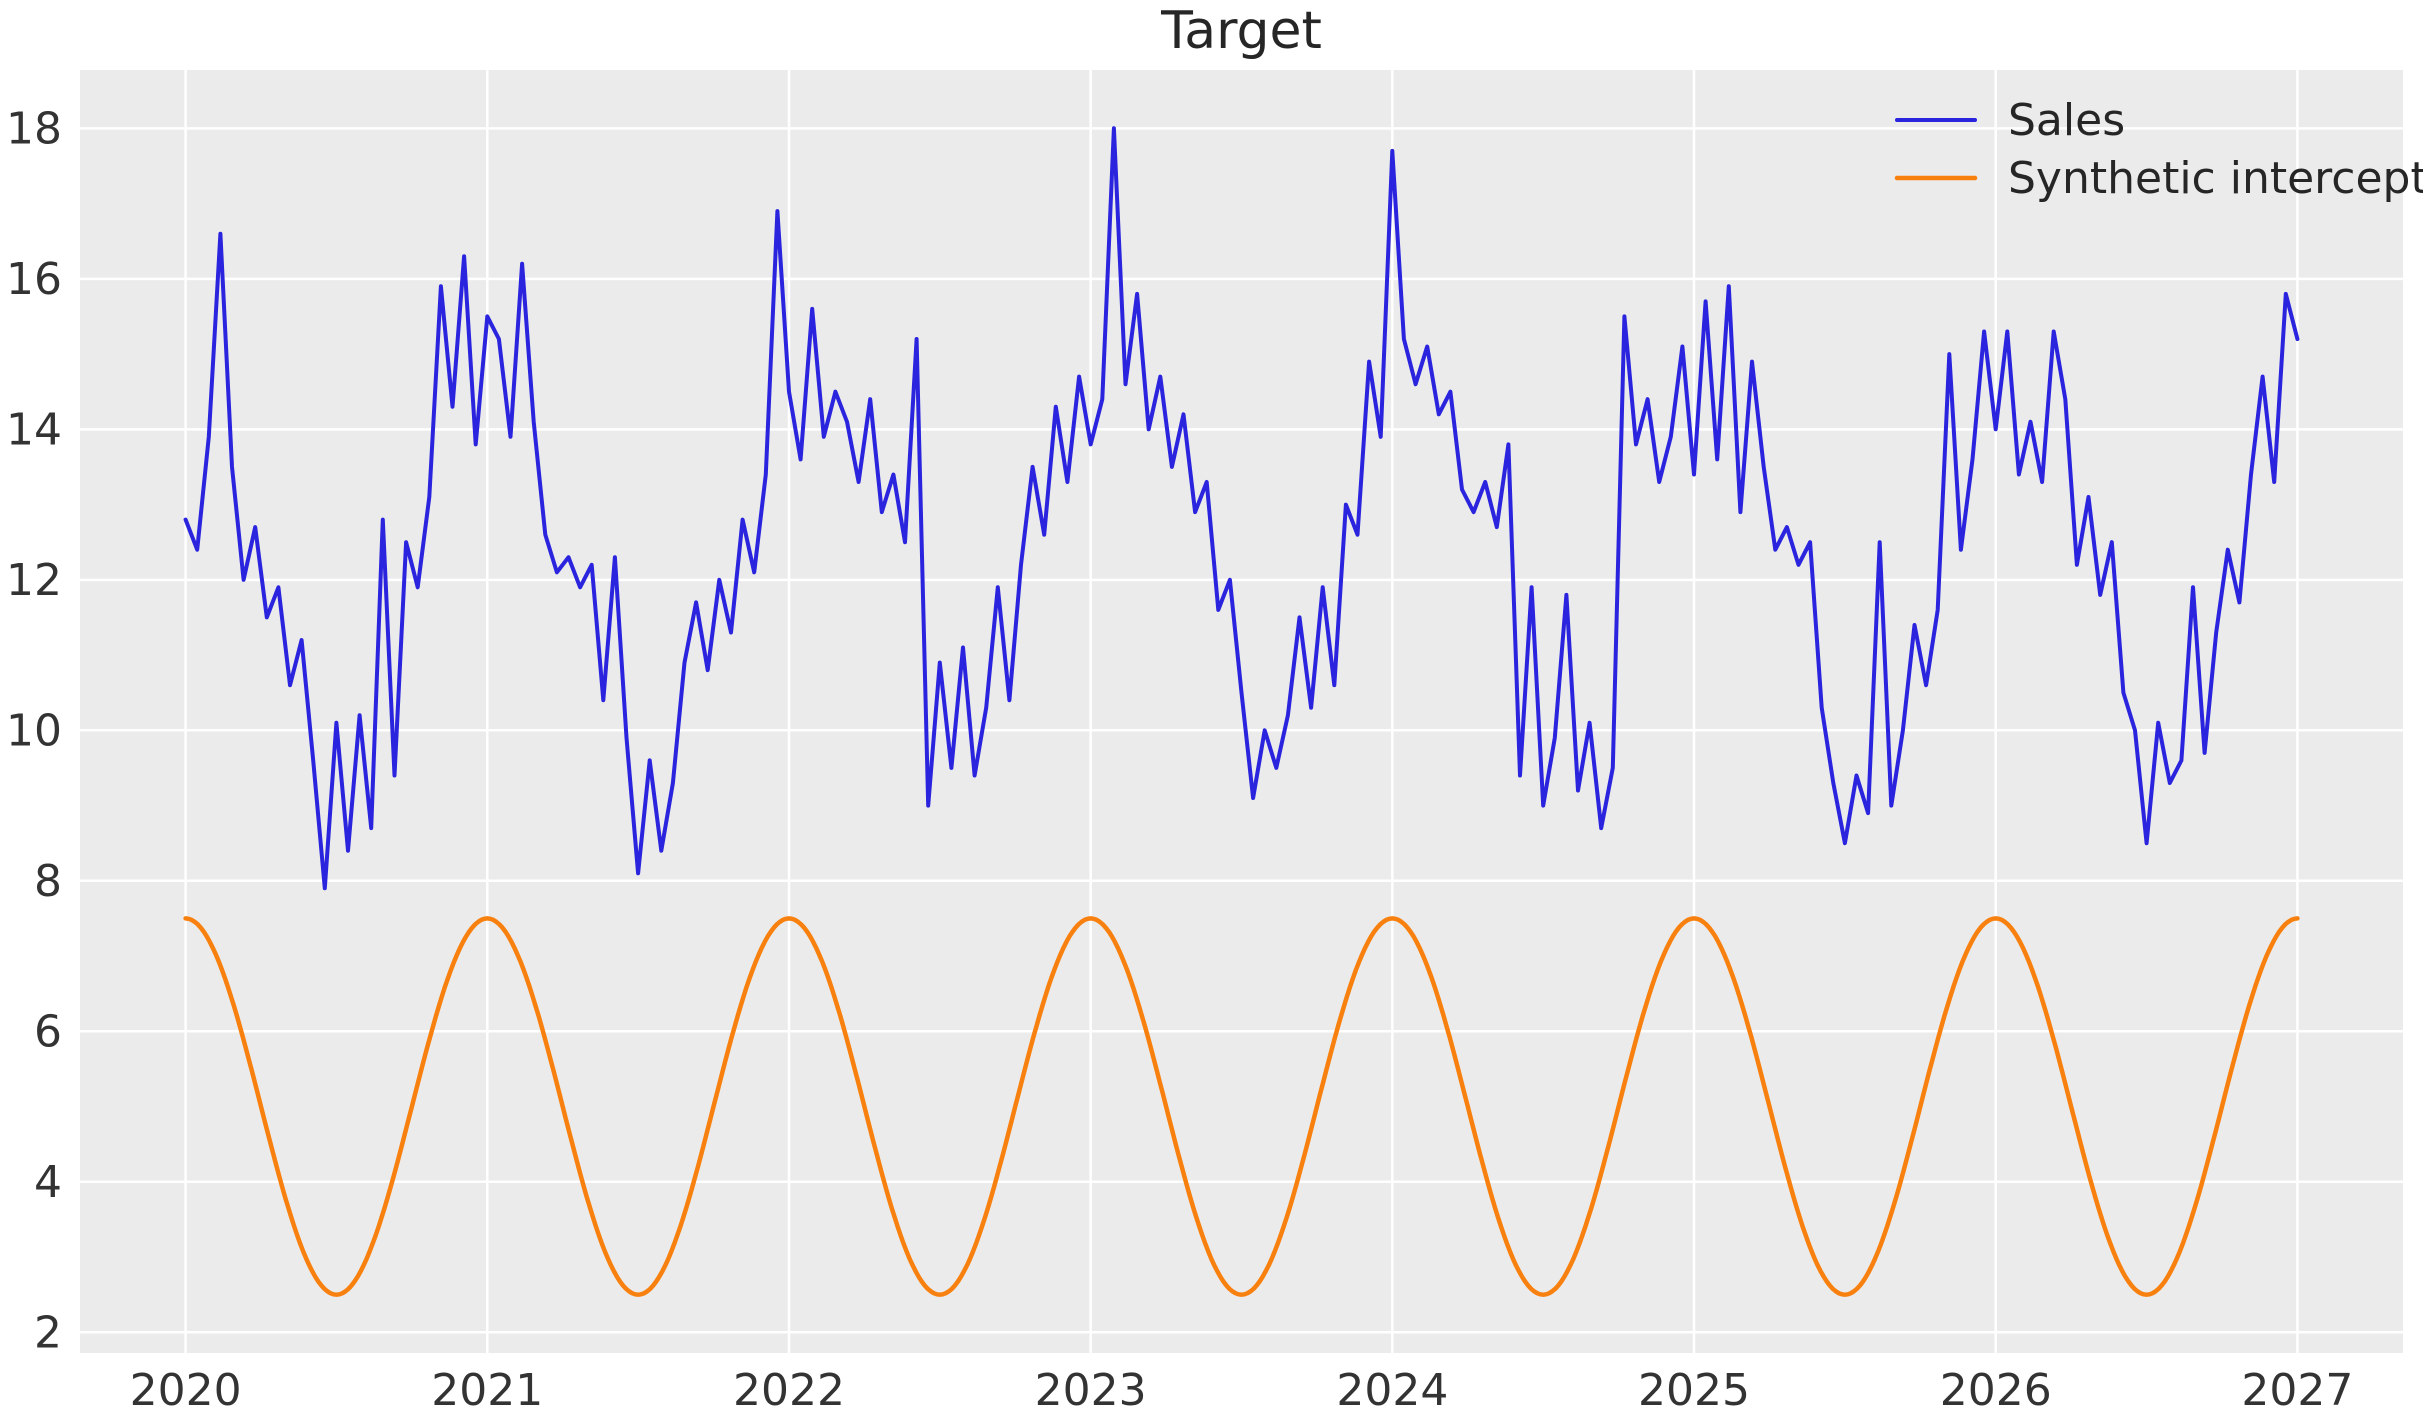  Describe the element at coordinates (48, 1332) in the screenshot. I see `y-tick-label-2: 2` at that location.